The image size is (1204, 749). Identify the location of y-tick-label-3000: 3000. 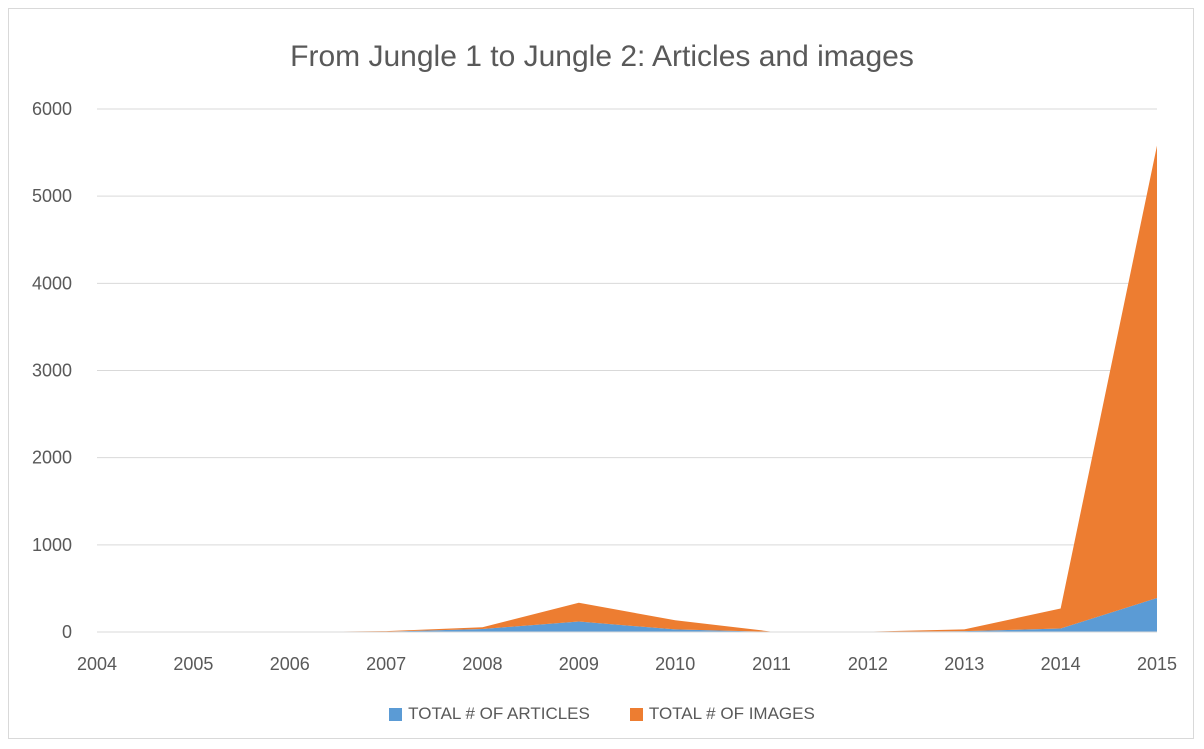
(52, 371).